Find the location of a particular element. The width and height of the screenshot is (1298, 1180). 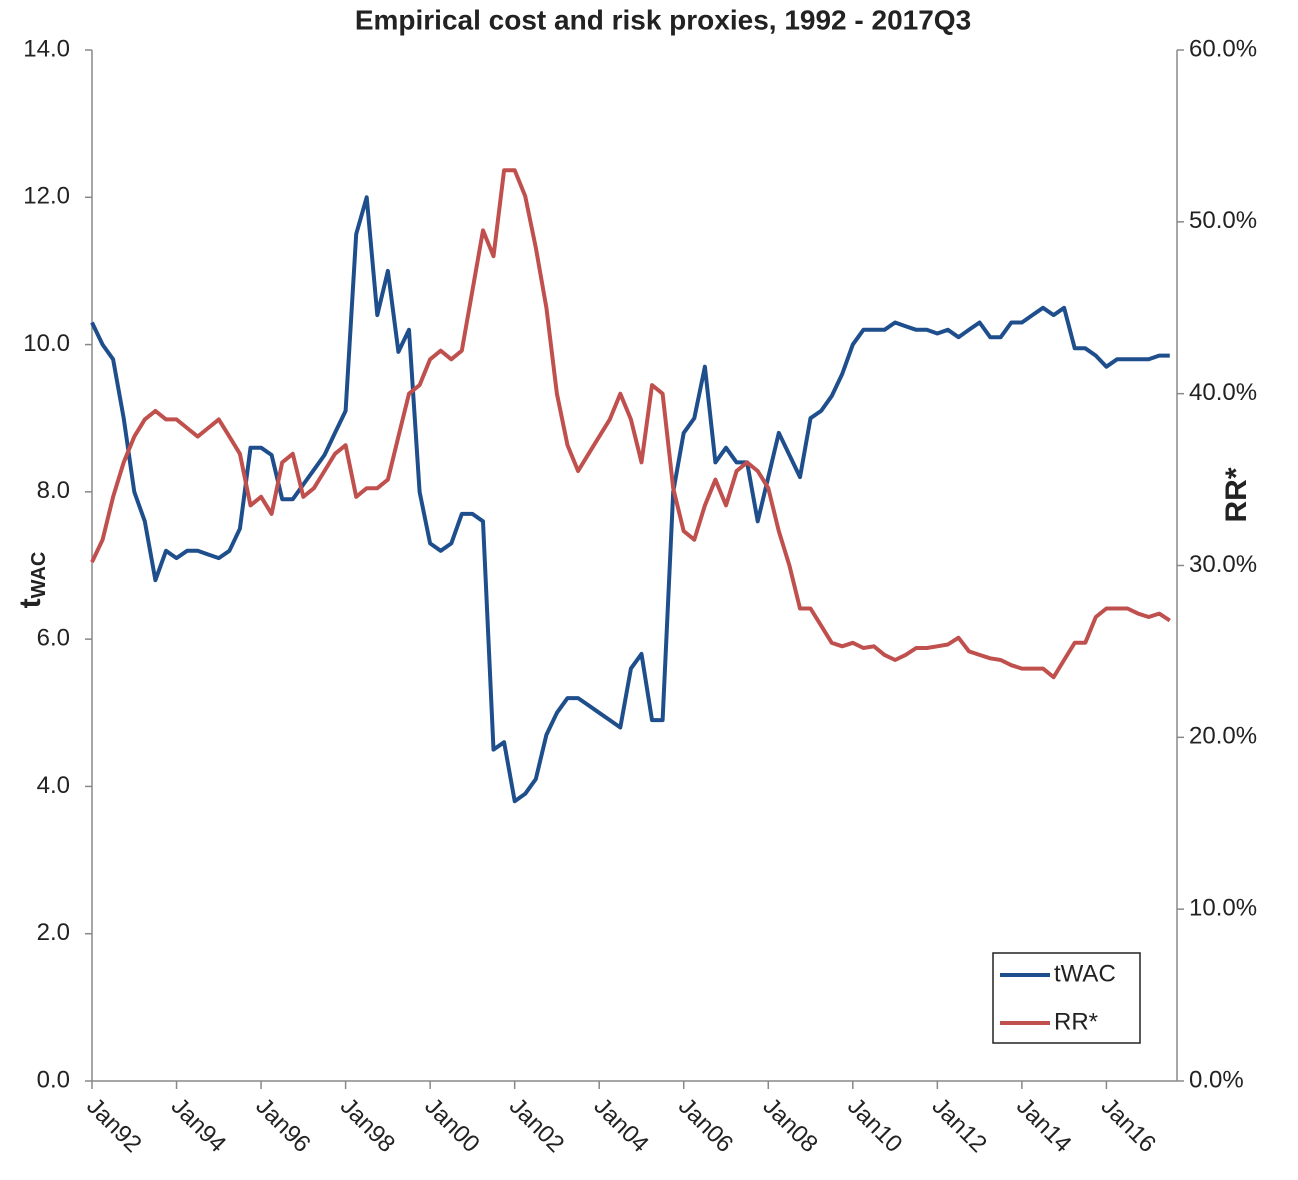

x-tick-label: Jan96 is located at coordinates (282, 1125).